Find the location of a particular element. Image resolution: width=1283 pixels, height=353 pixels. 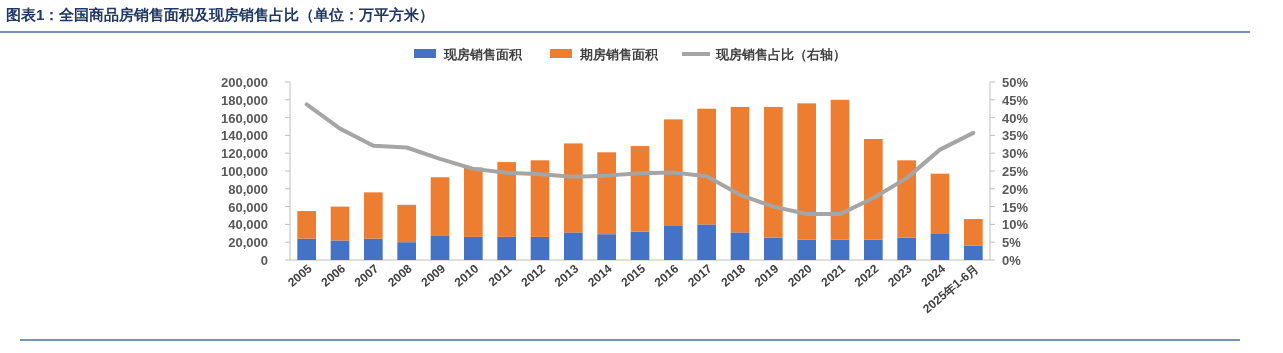

y2-tick-label: 25% is located at coordinates (1015, 171).